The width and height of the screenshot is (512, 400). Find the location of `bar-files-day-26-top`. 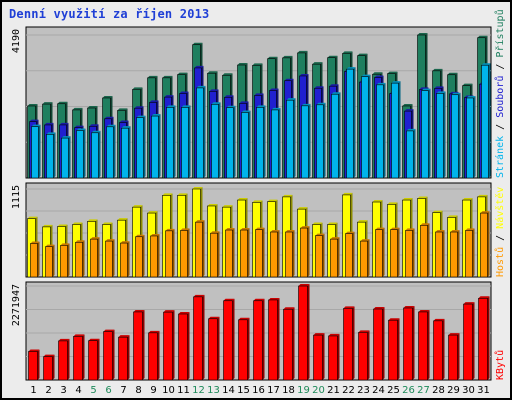

bar-files-day-26-top is located at coordinates (409, 110).